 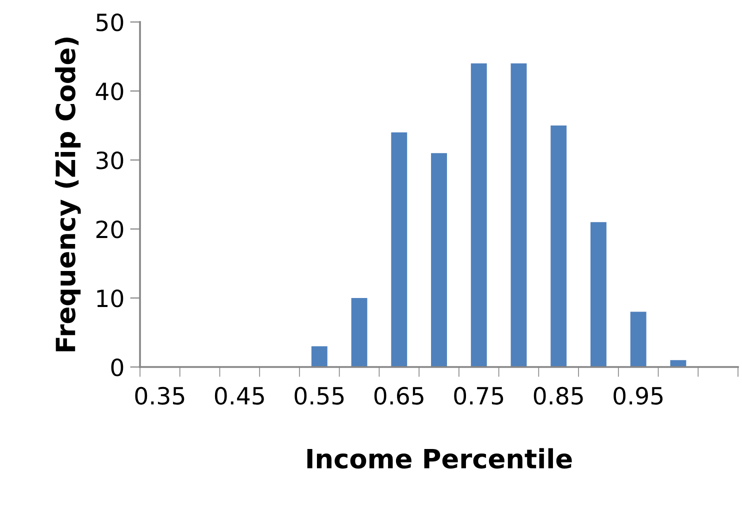 I want to click on x-tick-label: 0.45, so click(x=239, y=395).